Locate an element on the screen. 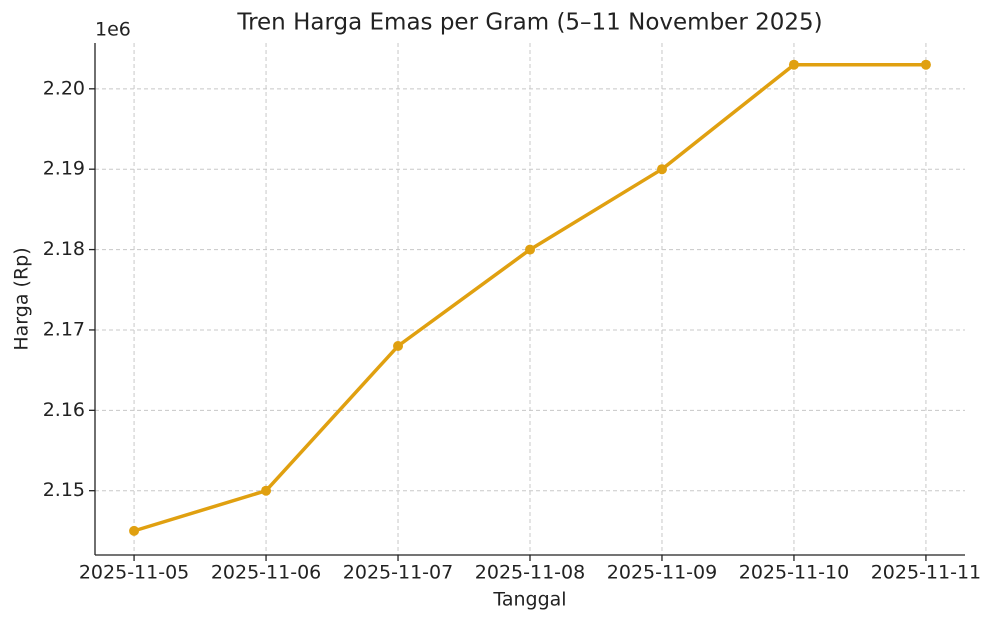 The height and width of the screenshot is (627, 1000). y-tick-label: 2.20 is located at coordinates (64, 88).